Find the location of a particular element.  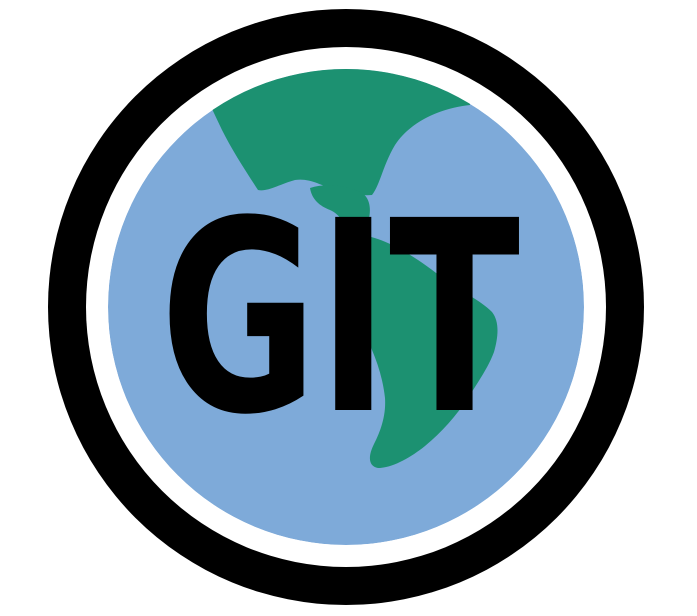

continent-south-america is located at coordinates (421, 351).